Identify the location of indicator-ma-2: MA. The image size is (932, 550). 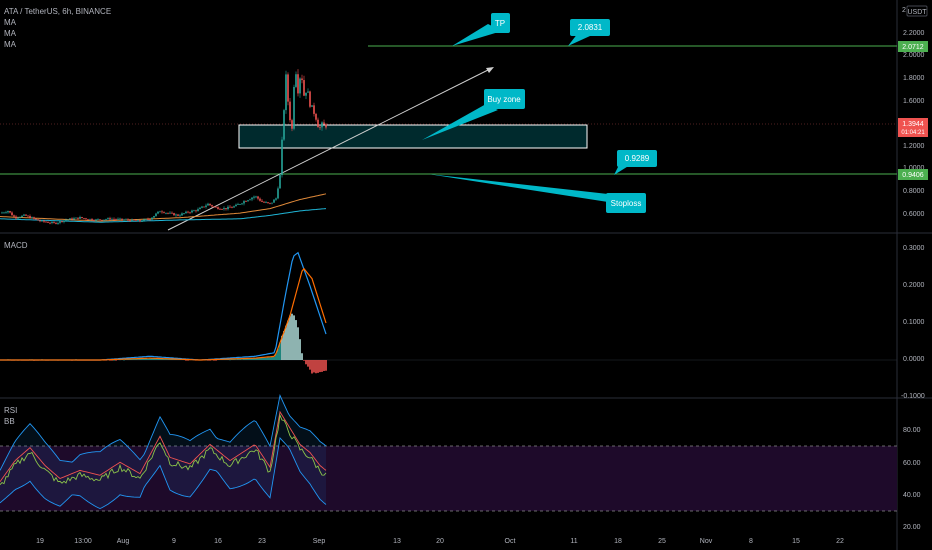
(10, 33).